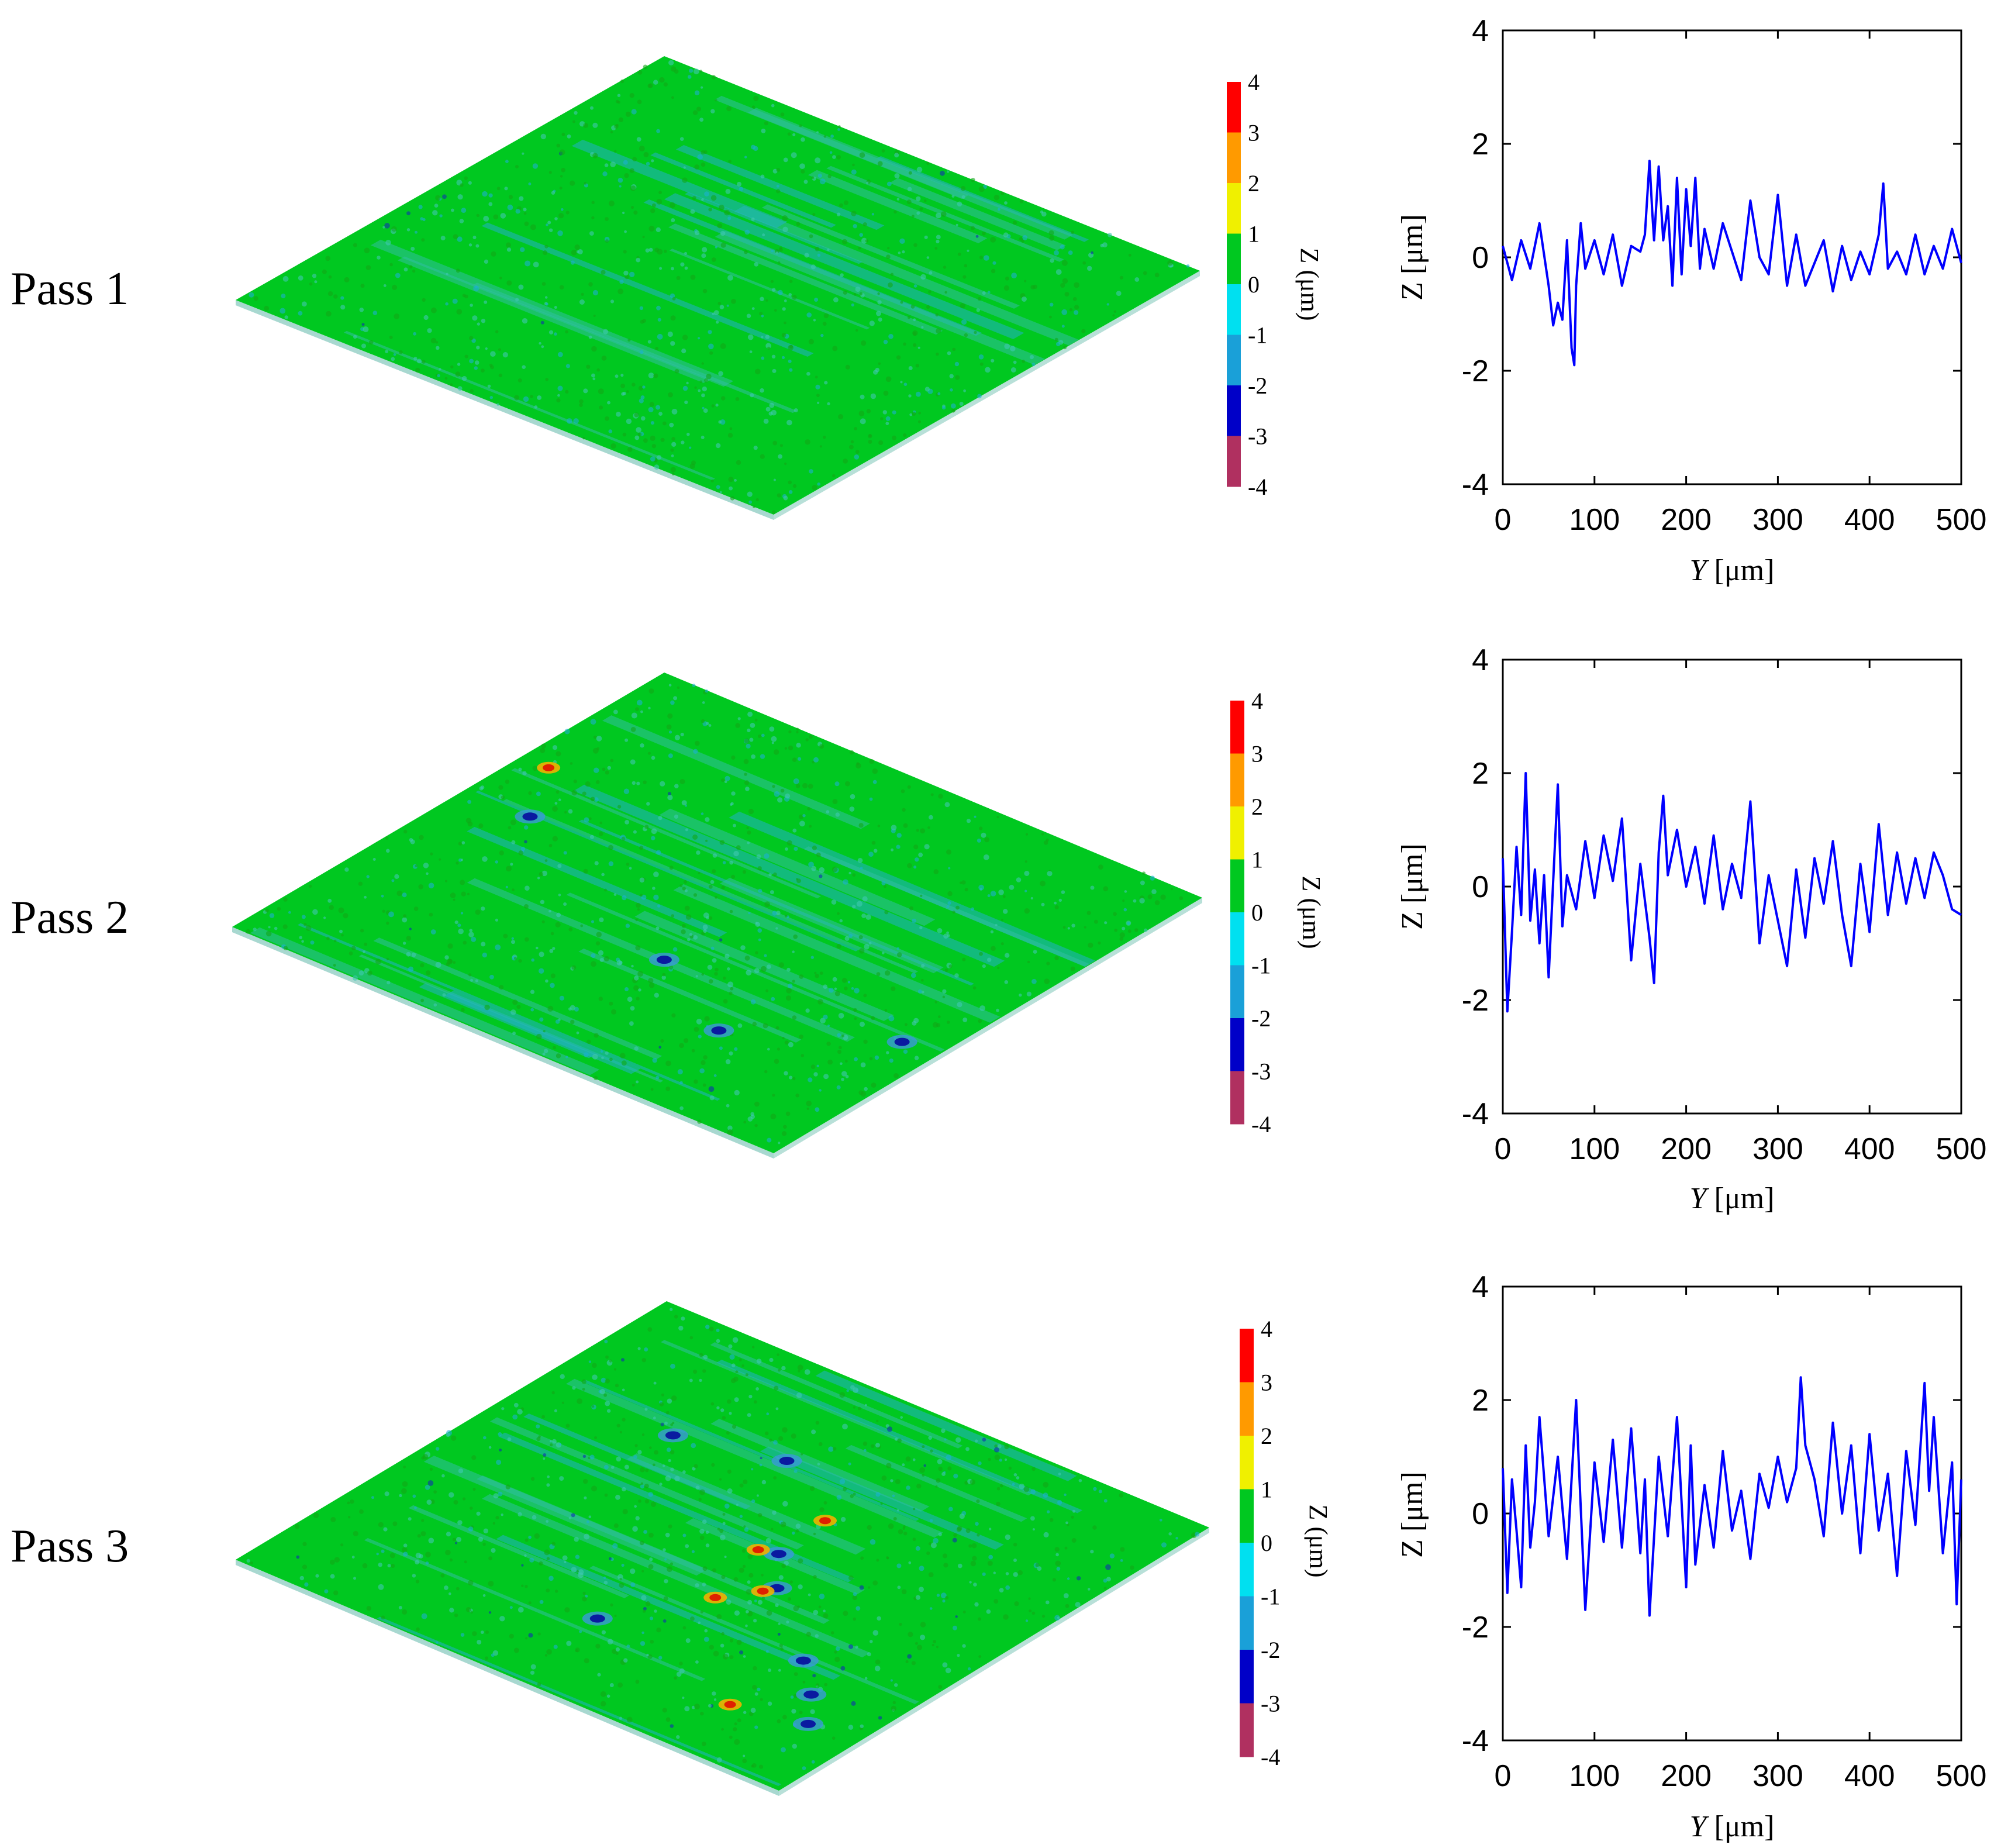 The height and width of the screenshot is (1848, 2001). What do you see at coordinates (1480, 774) in the screenshot?
I see `y-tick-label: 2` at bounding box center [1480, 774].